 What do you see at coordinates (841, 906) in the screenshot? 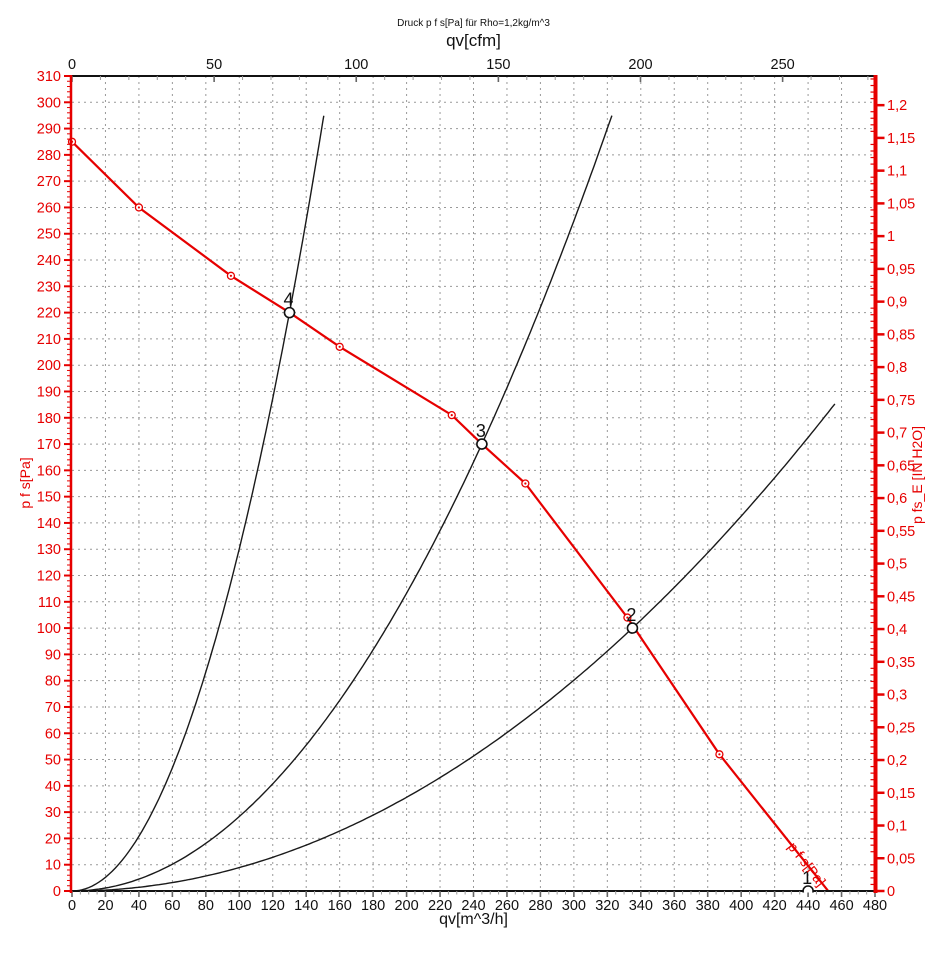
I see `svg-text: 460` at bounding box center [841, 906].